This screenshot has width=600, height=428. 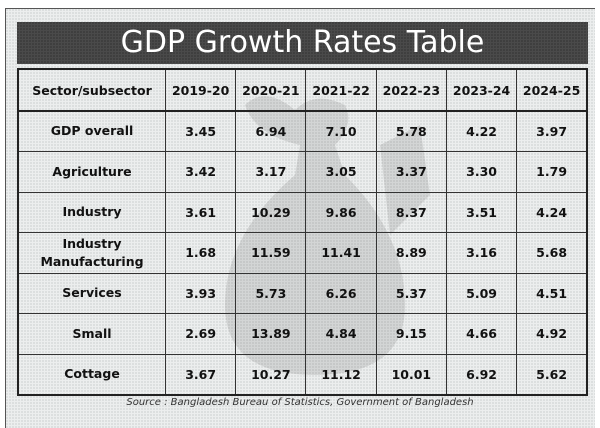 I want to click on table-cell: 9.15, so click(x=411, y=334).